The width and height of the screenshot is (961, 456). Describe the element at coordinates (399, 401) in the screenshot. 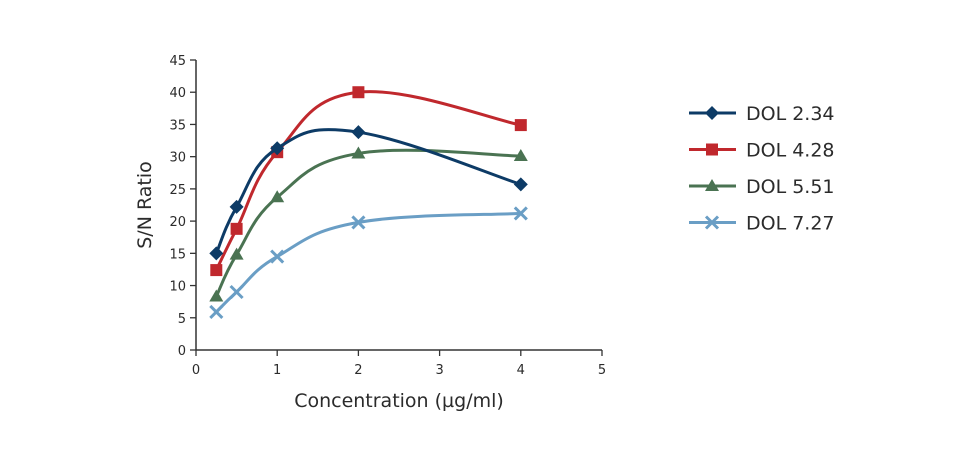

I see `x-axis-title: Concentration (µg/ml)` at that location.